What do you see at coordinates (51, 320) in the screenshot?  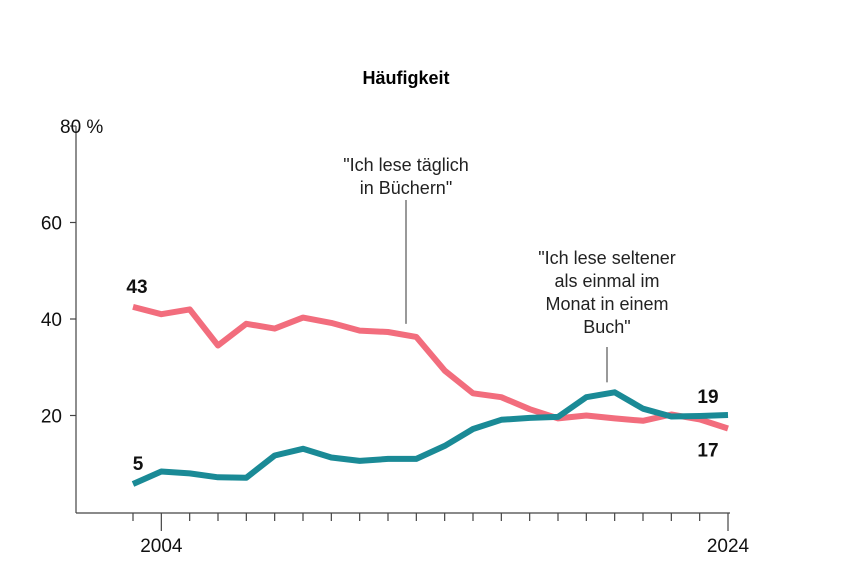 I see `y-tick-label: 40` at bounding box center [51, 320].